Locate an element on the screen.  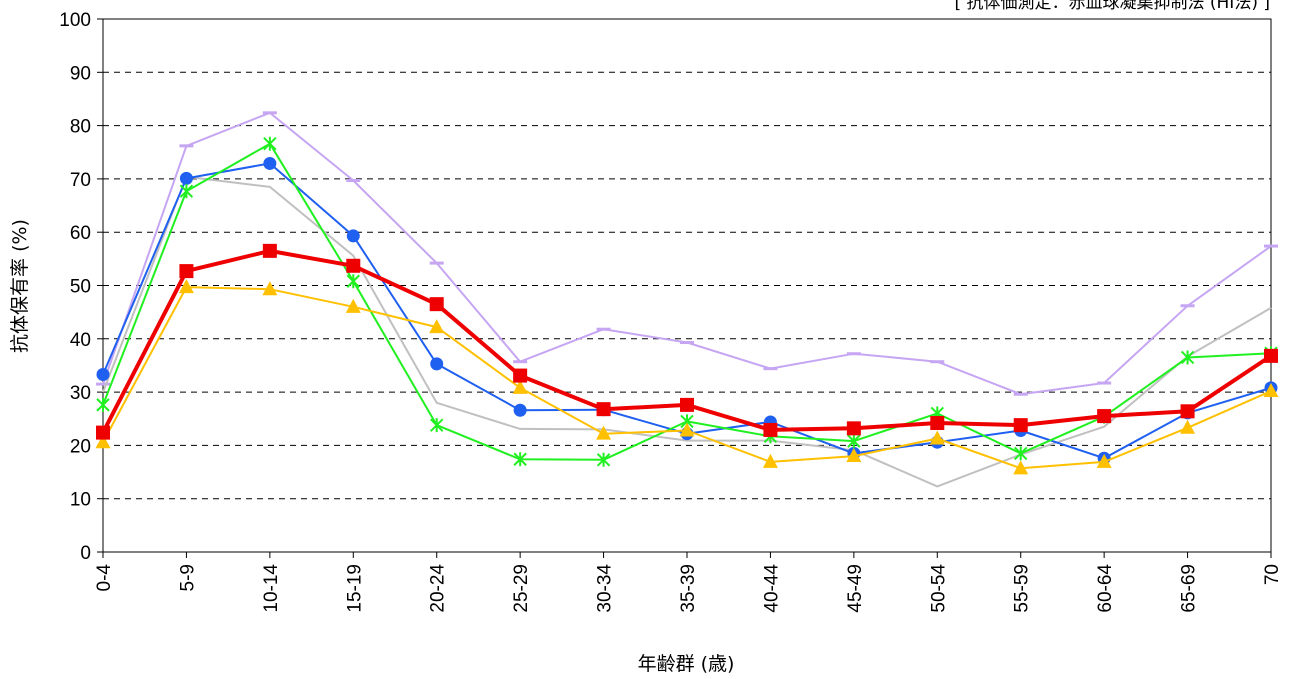
chart-note: [ 抗体価測定：赤血球凝集抑制法 (HI法) ] is located at coordinates (1112, 6).